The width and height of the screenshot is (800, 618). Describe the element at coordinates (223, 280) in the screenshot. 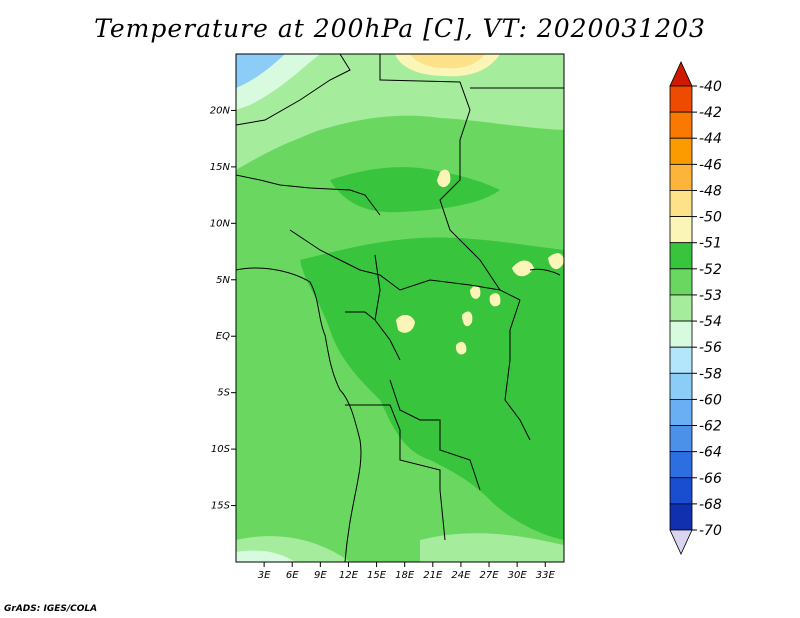

I see `lat-tick-label: 5N` at that location.